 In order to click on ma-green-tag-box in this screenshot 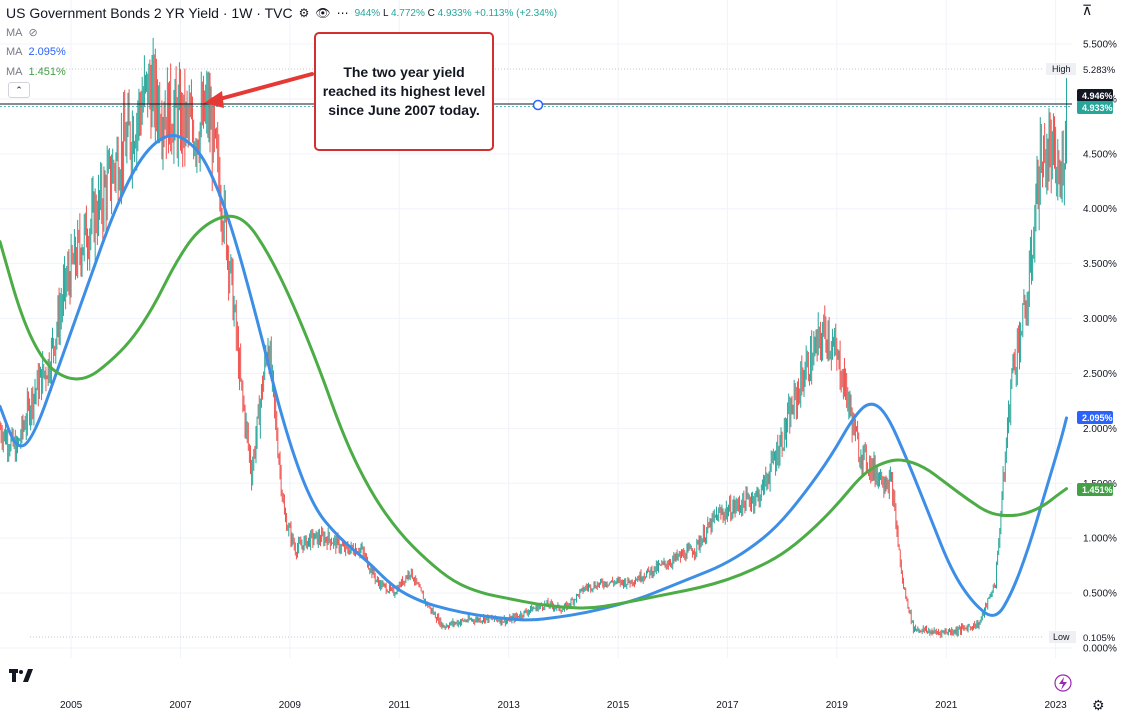, I will do `click(1095, 489)`.